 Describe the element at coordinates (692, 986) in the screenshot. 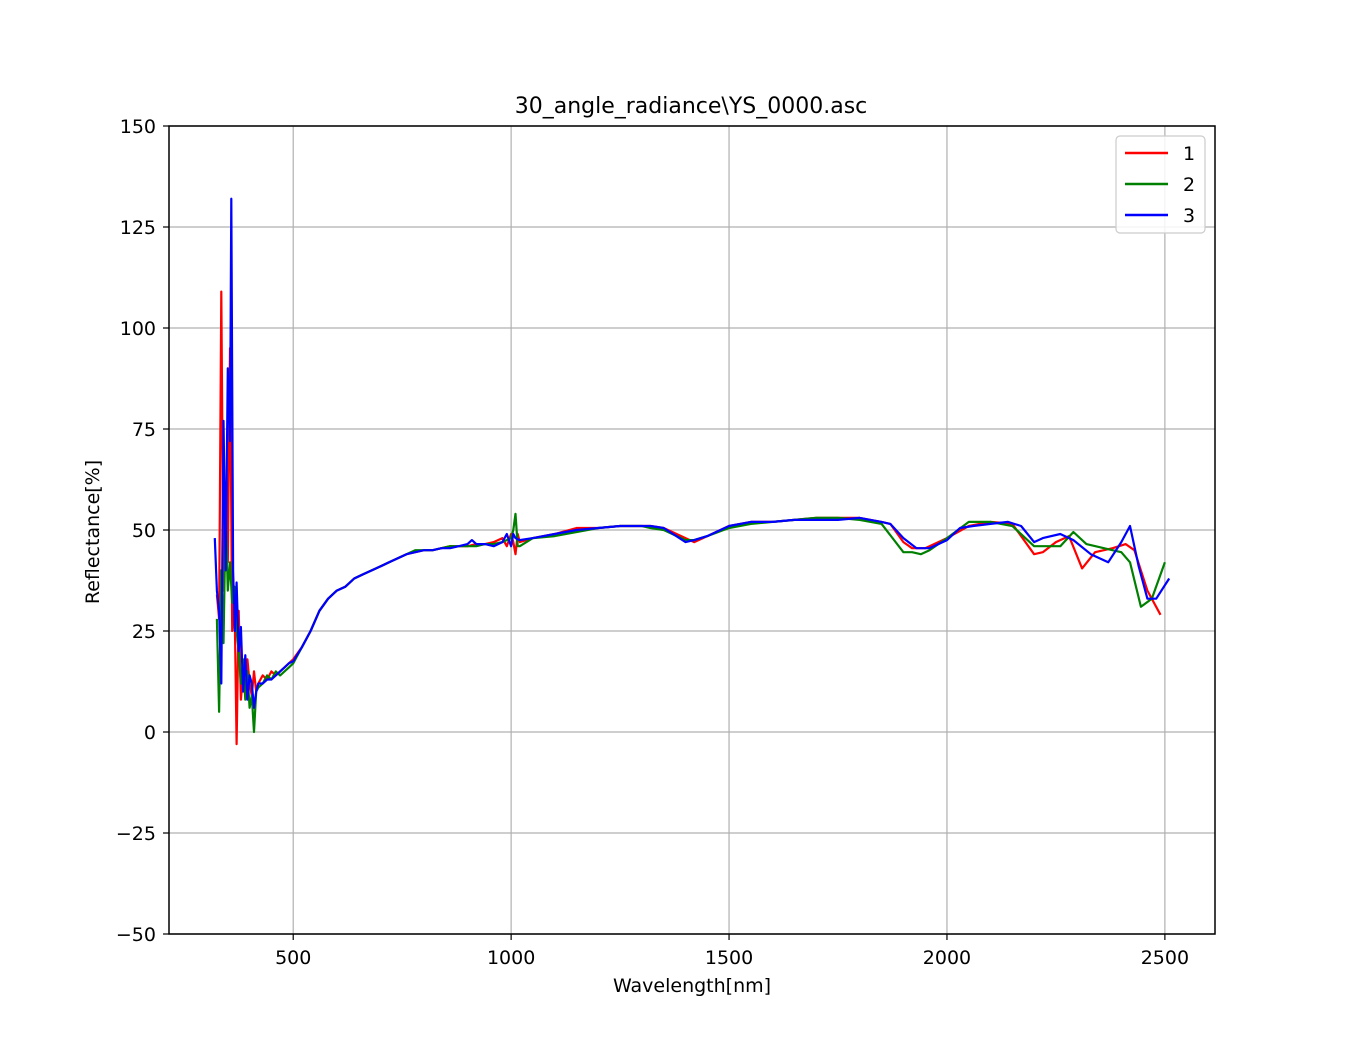

I see `x-axis-label: Wavelength[nm]` at that location.